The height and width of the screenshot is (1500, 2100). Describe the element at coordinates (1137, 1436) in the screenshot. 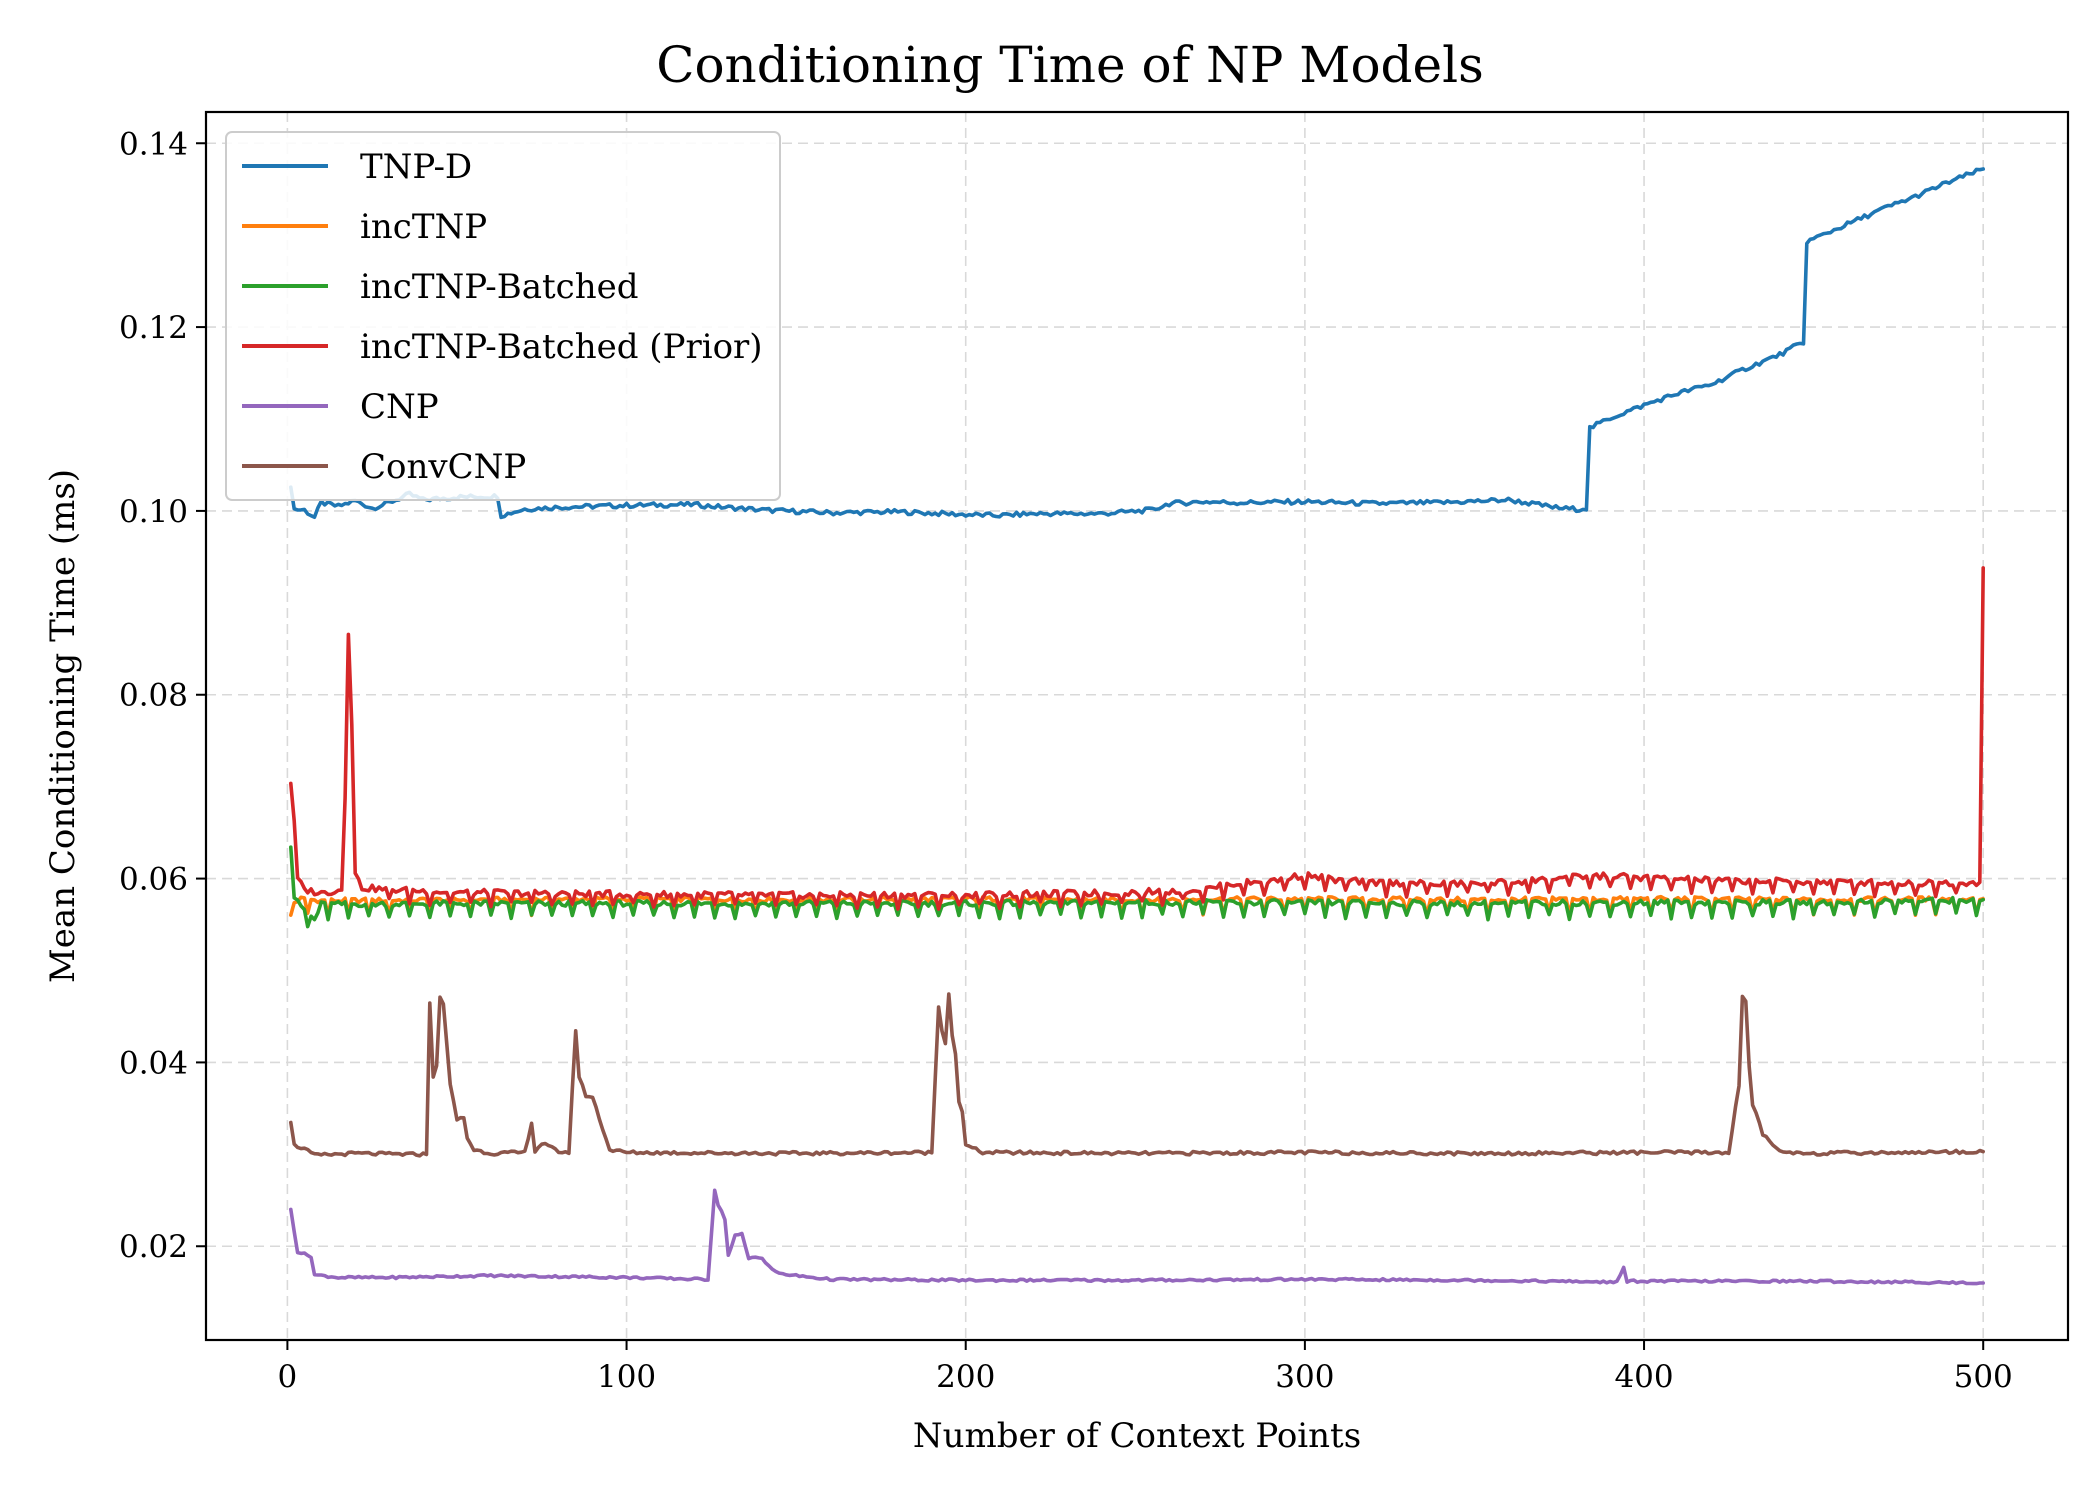

I see `x-axis-label: Number of Context Points` at that location.